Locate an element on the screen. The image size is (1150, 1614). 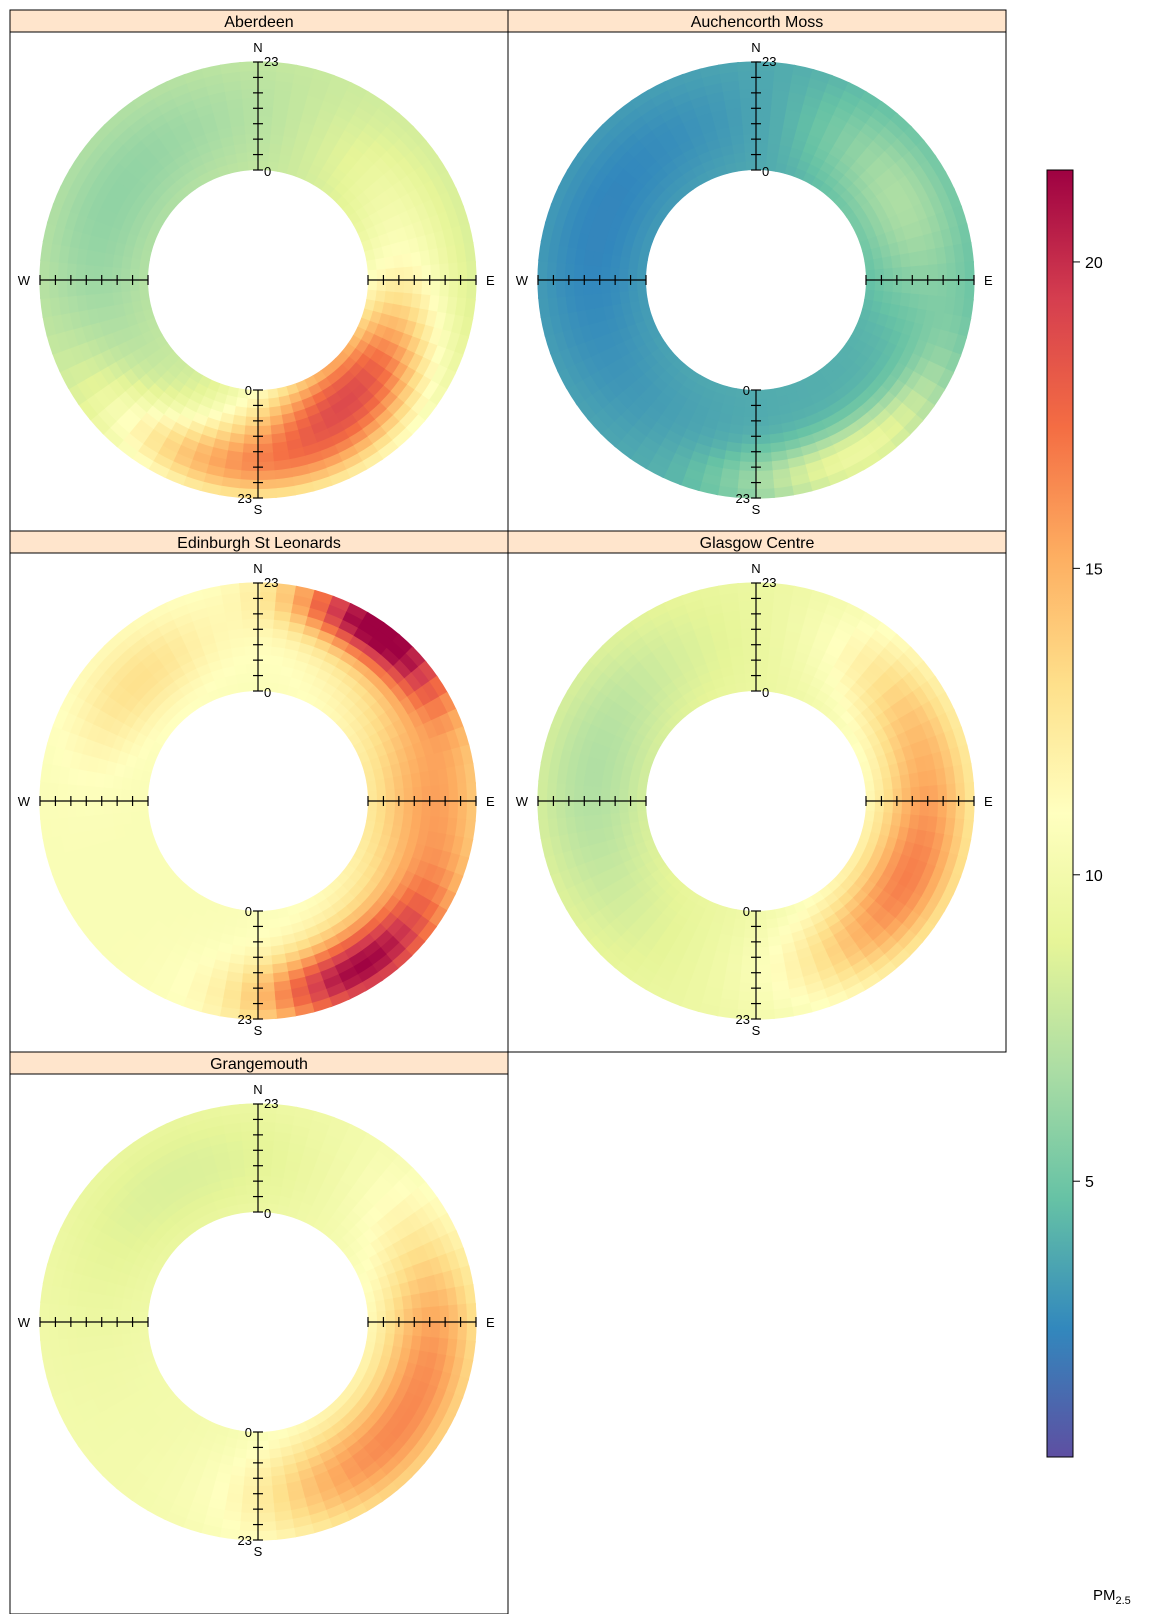
annulus-cells is located at coordinates (258, 801).